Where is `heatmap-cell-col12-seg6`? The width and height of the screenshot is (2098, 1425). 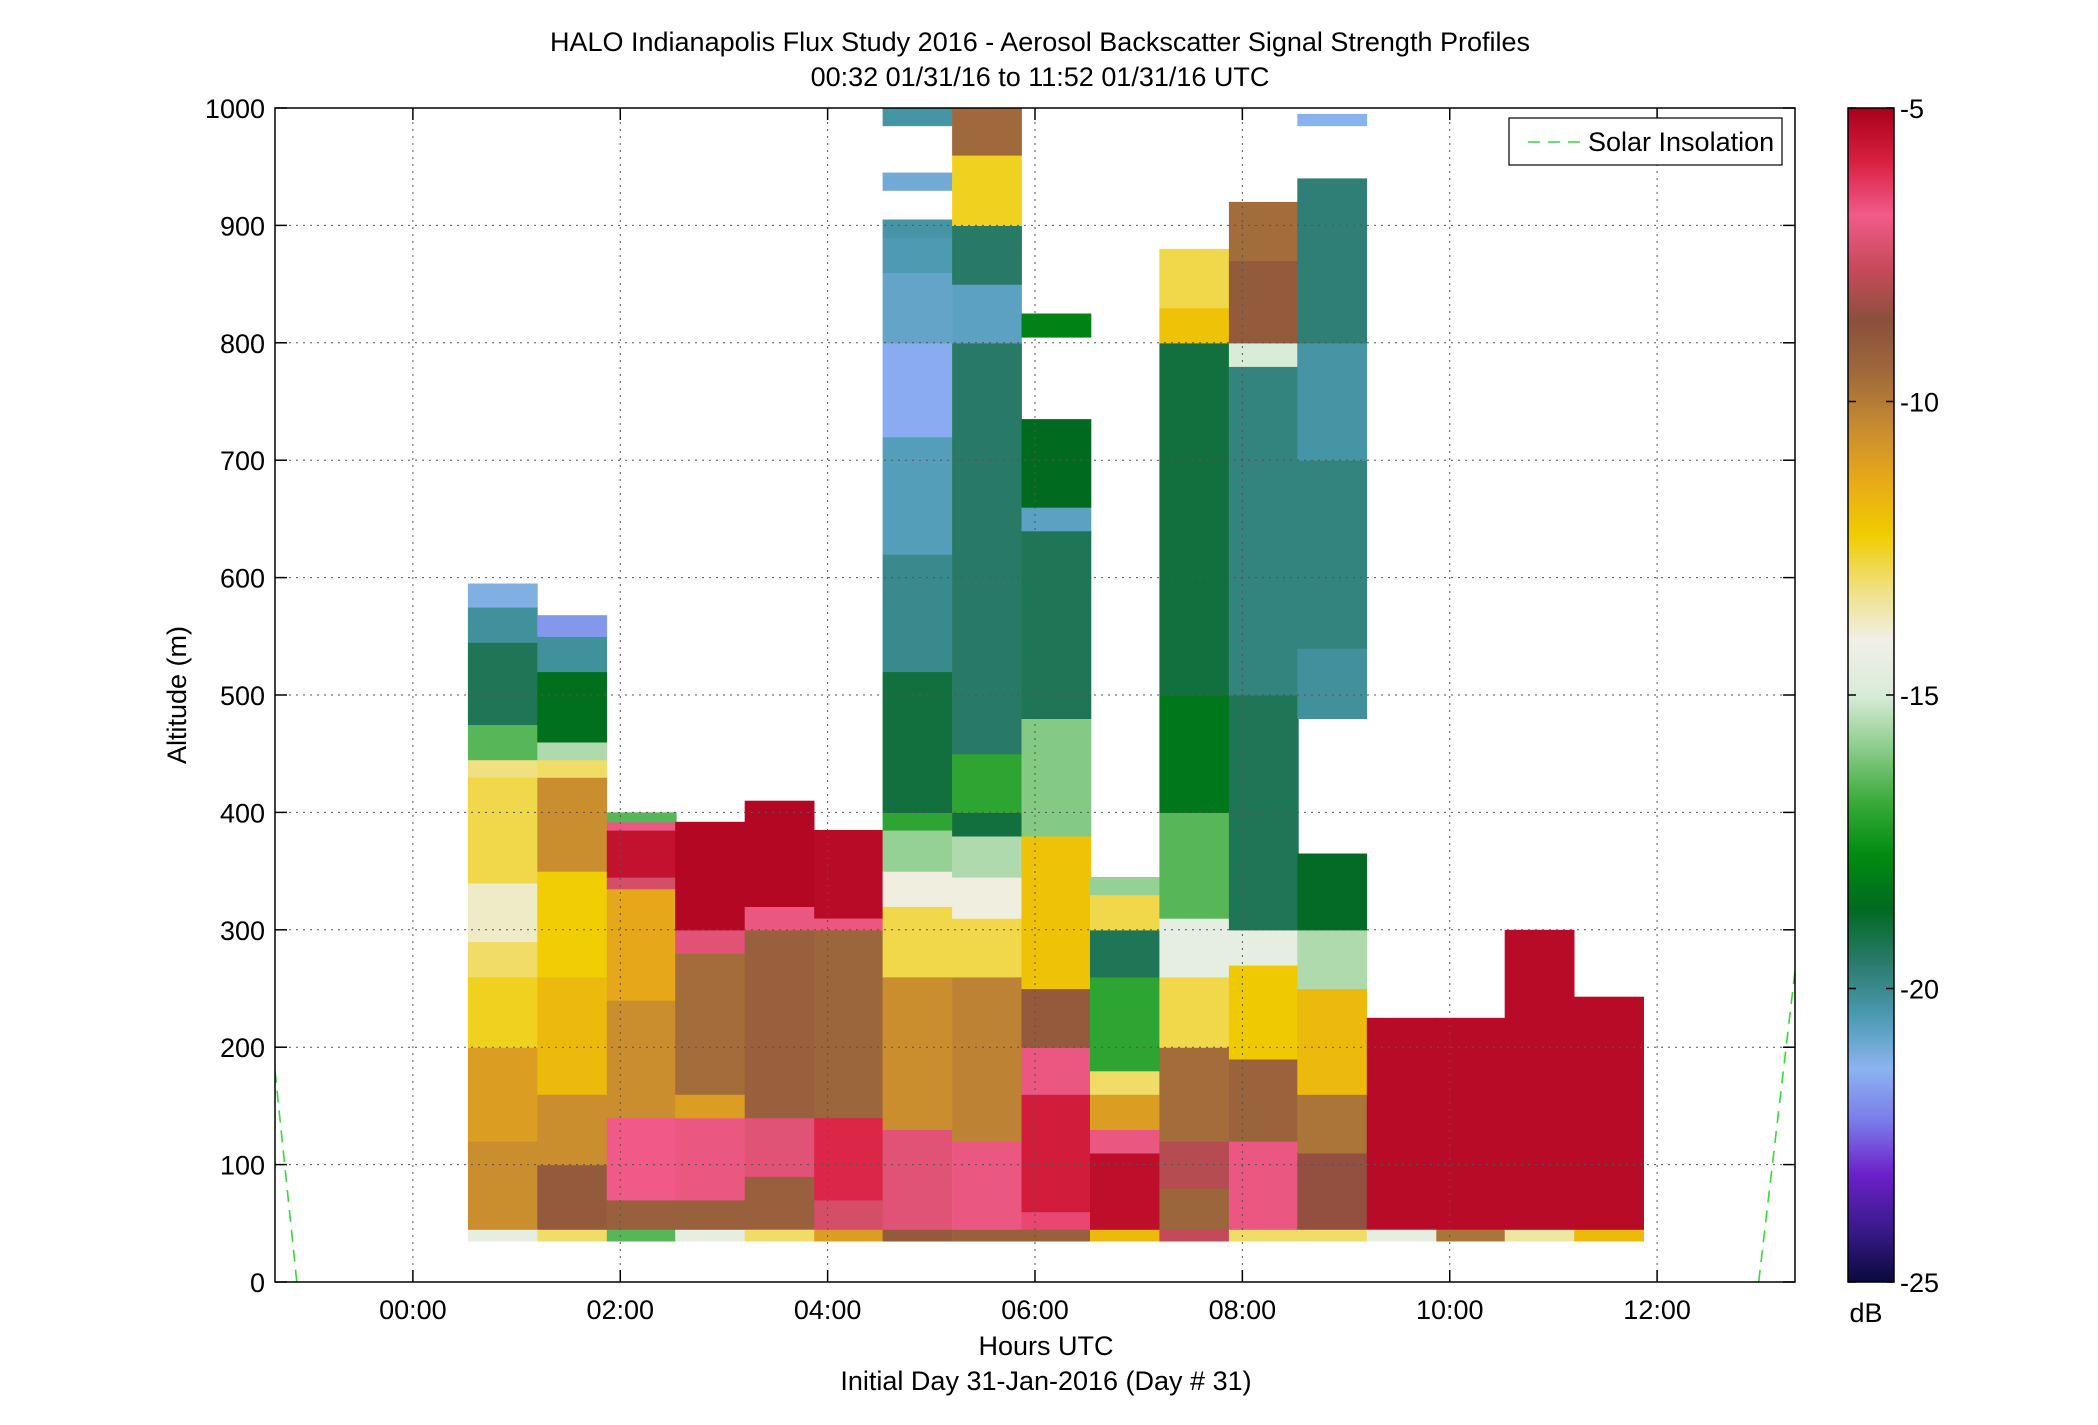 heatmap-cell-col12-seg6 is located at coordinates (1332, 683).